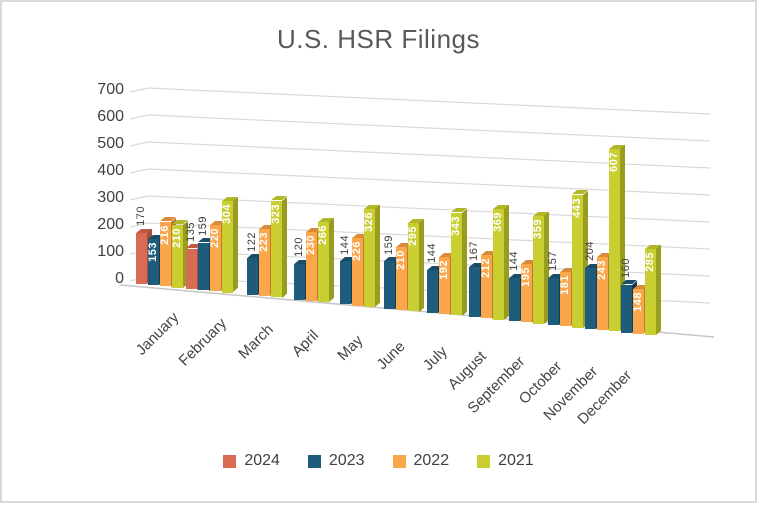 The image size is (757, 505). What do you see at coordinates (110, 116) in the screenshot?
I see `y-axis-tick-label: 600` at bounding box center [110, 116].